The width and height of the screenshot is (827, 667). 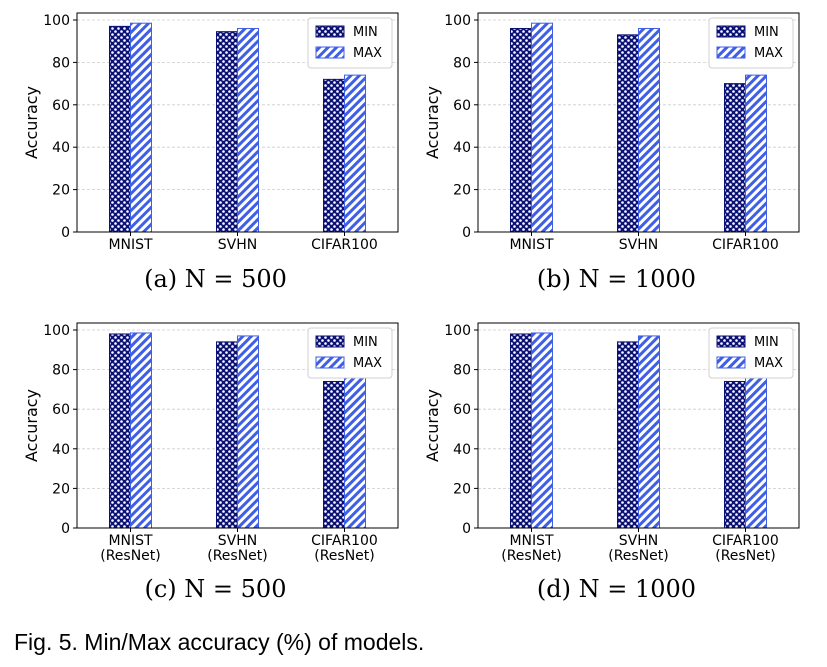 I want to click on subcaption: (c) N = 500, so click(x=216, y=589).